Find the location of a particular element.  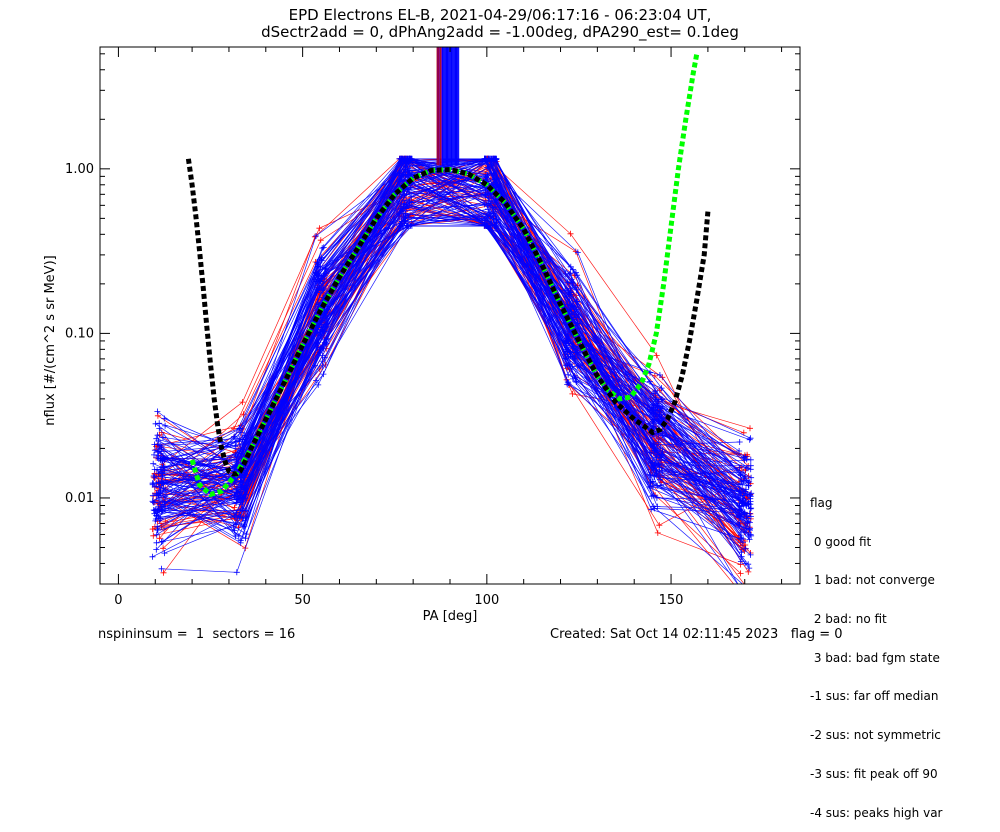

legend-item-m1: -1 sus: far off median is located at coordinates (874, 696).